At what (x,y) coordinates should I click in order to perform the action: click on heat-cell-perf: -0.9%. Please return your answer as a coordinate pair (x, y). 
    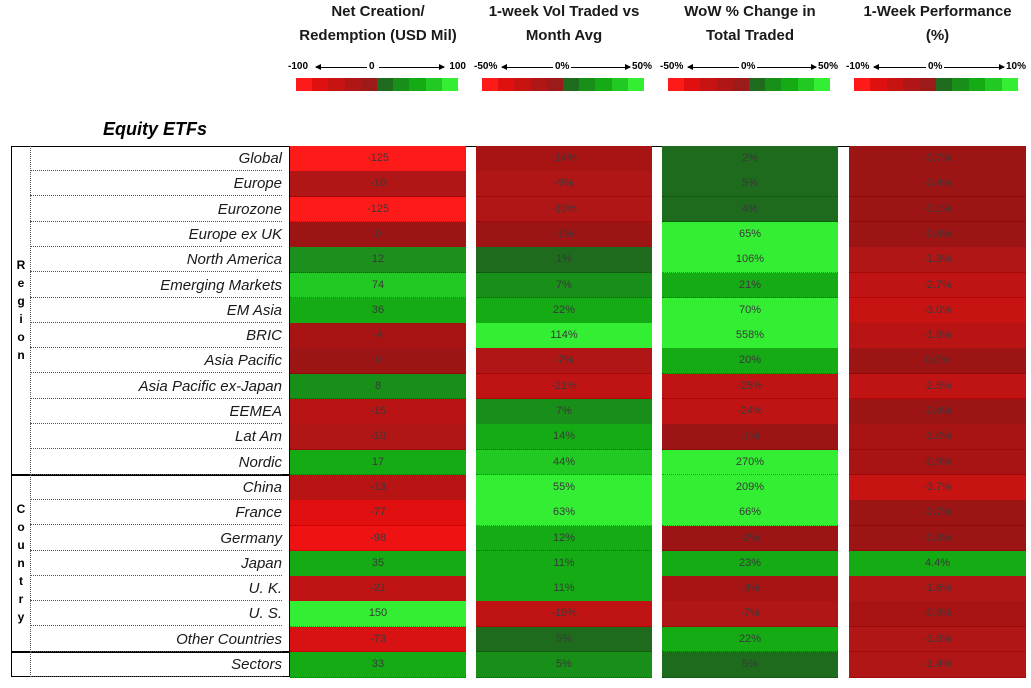
    Looking at the image, I should click on (937, 462).